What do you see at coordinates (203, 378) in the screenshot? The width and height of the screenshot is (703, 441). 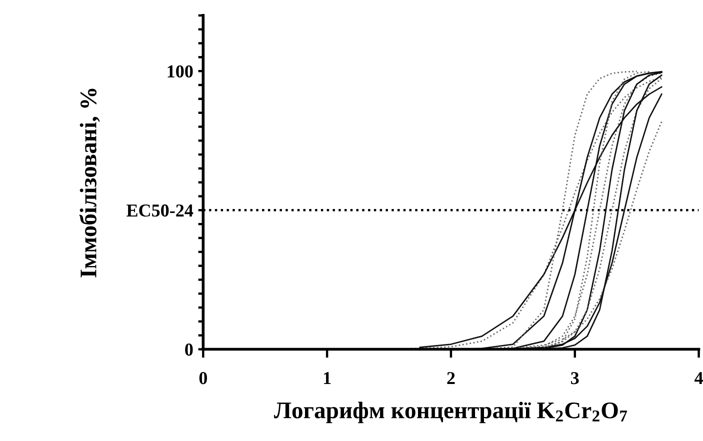 I see `x-tick-label: 0` at bounding box center [203, 378].